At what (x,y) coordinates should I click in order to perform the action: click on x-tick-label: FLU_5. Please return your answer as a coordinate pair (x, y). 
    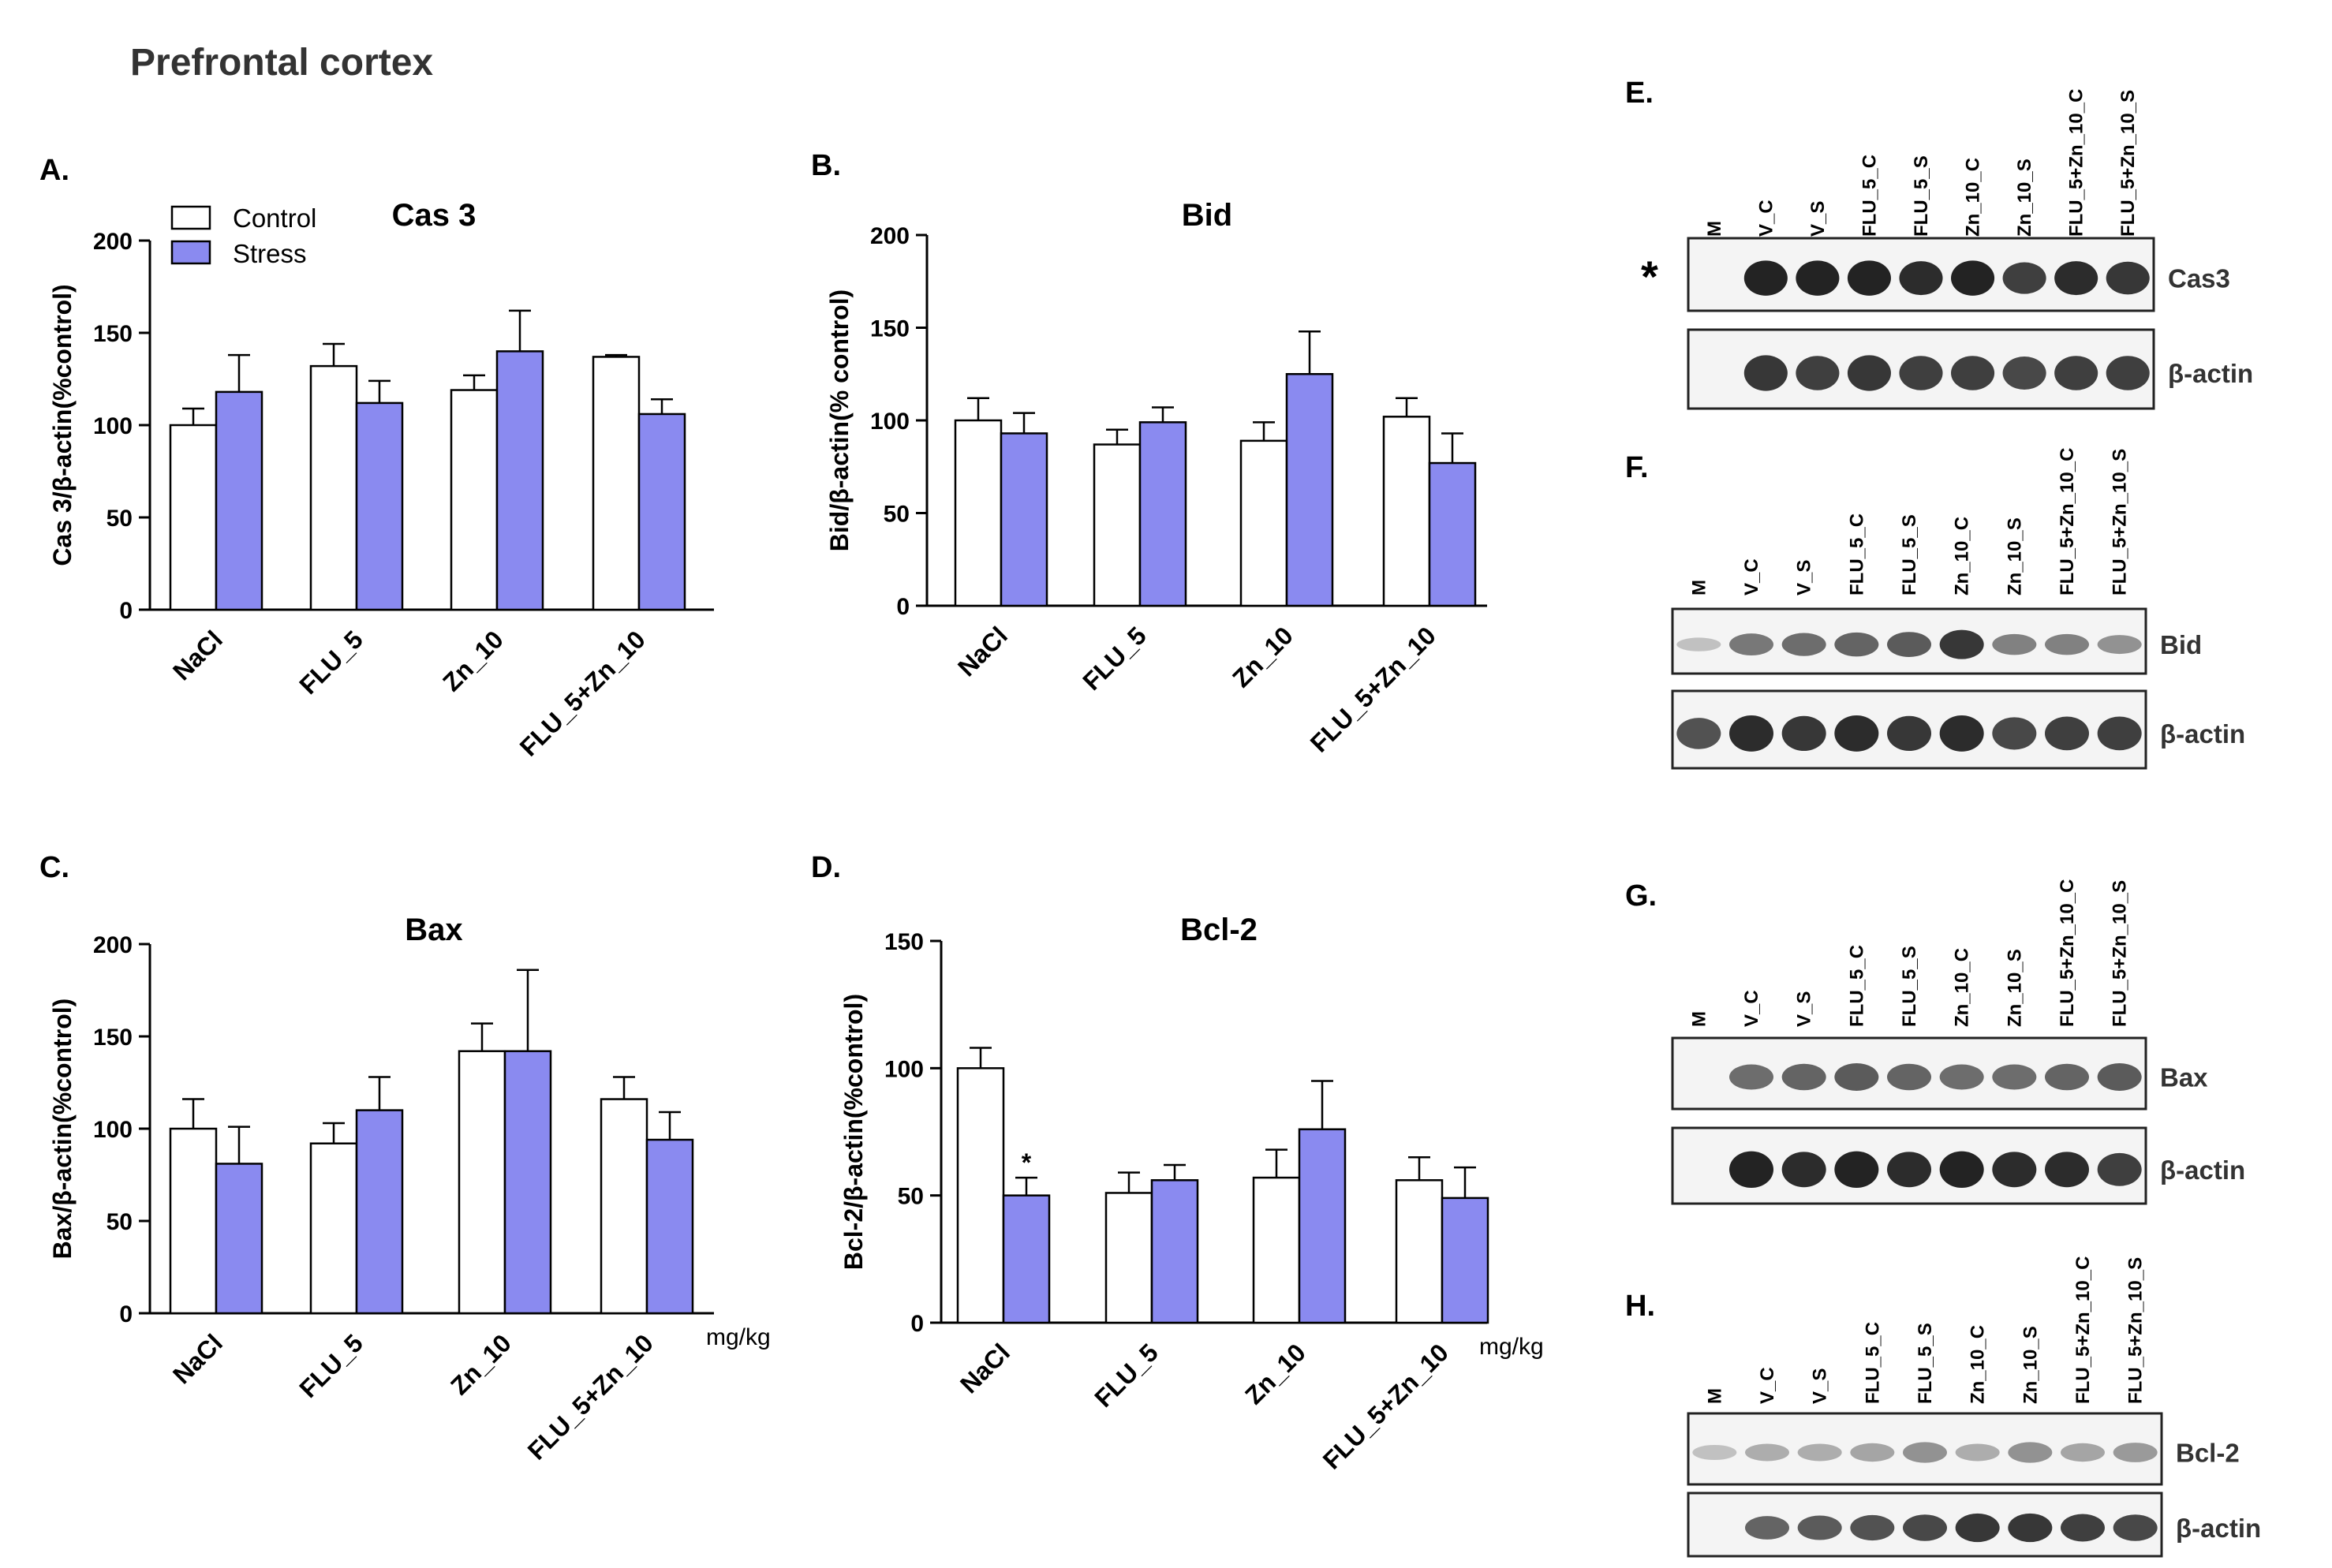
    Looking at the image, I should click on (330, 662).